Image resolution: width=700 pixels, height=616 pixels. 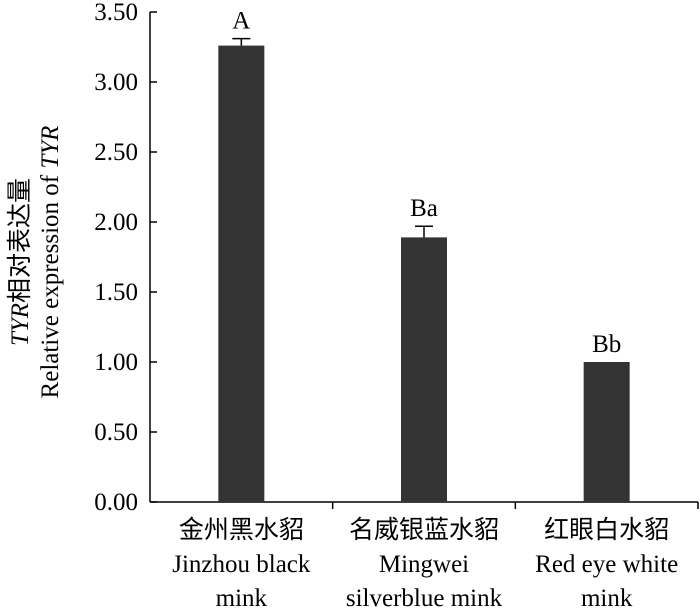 I want to click on y-axis-label-line1-italic: TYR, so click(x=20, y=324).